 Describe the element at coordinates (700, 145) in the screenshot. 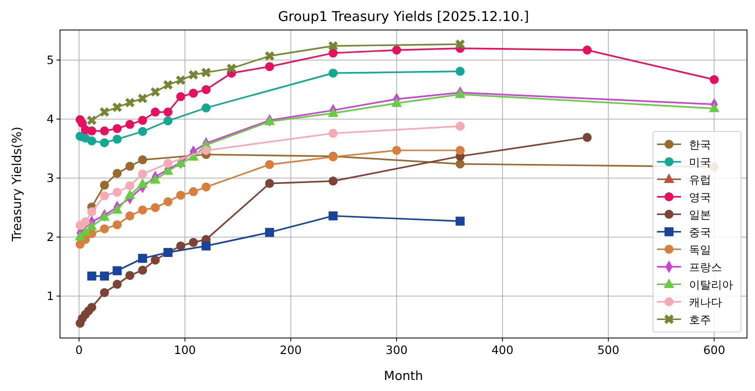

I see `legend-label: 한국` at that location.